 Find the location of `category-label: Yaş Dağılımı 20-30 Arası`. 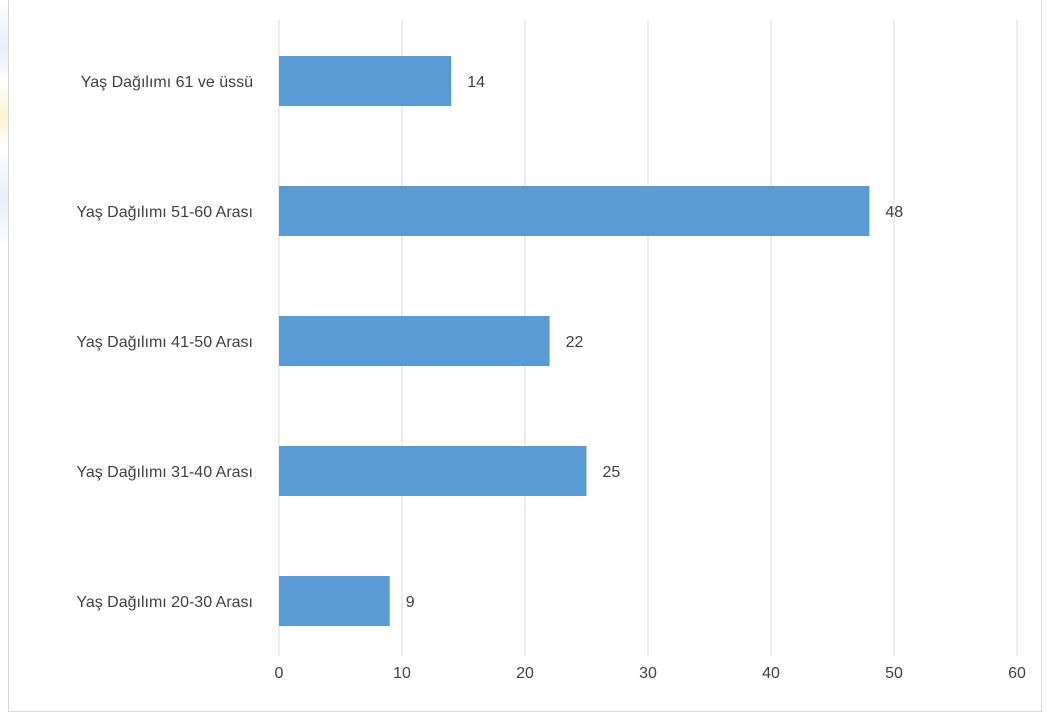

category-label: Yaş Dağılımı 20-30 Arası is located at coordinates (164, 602).